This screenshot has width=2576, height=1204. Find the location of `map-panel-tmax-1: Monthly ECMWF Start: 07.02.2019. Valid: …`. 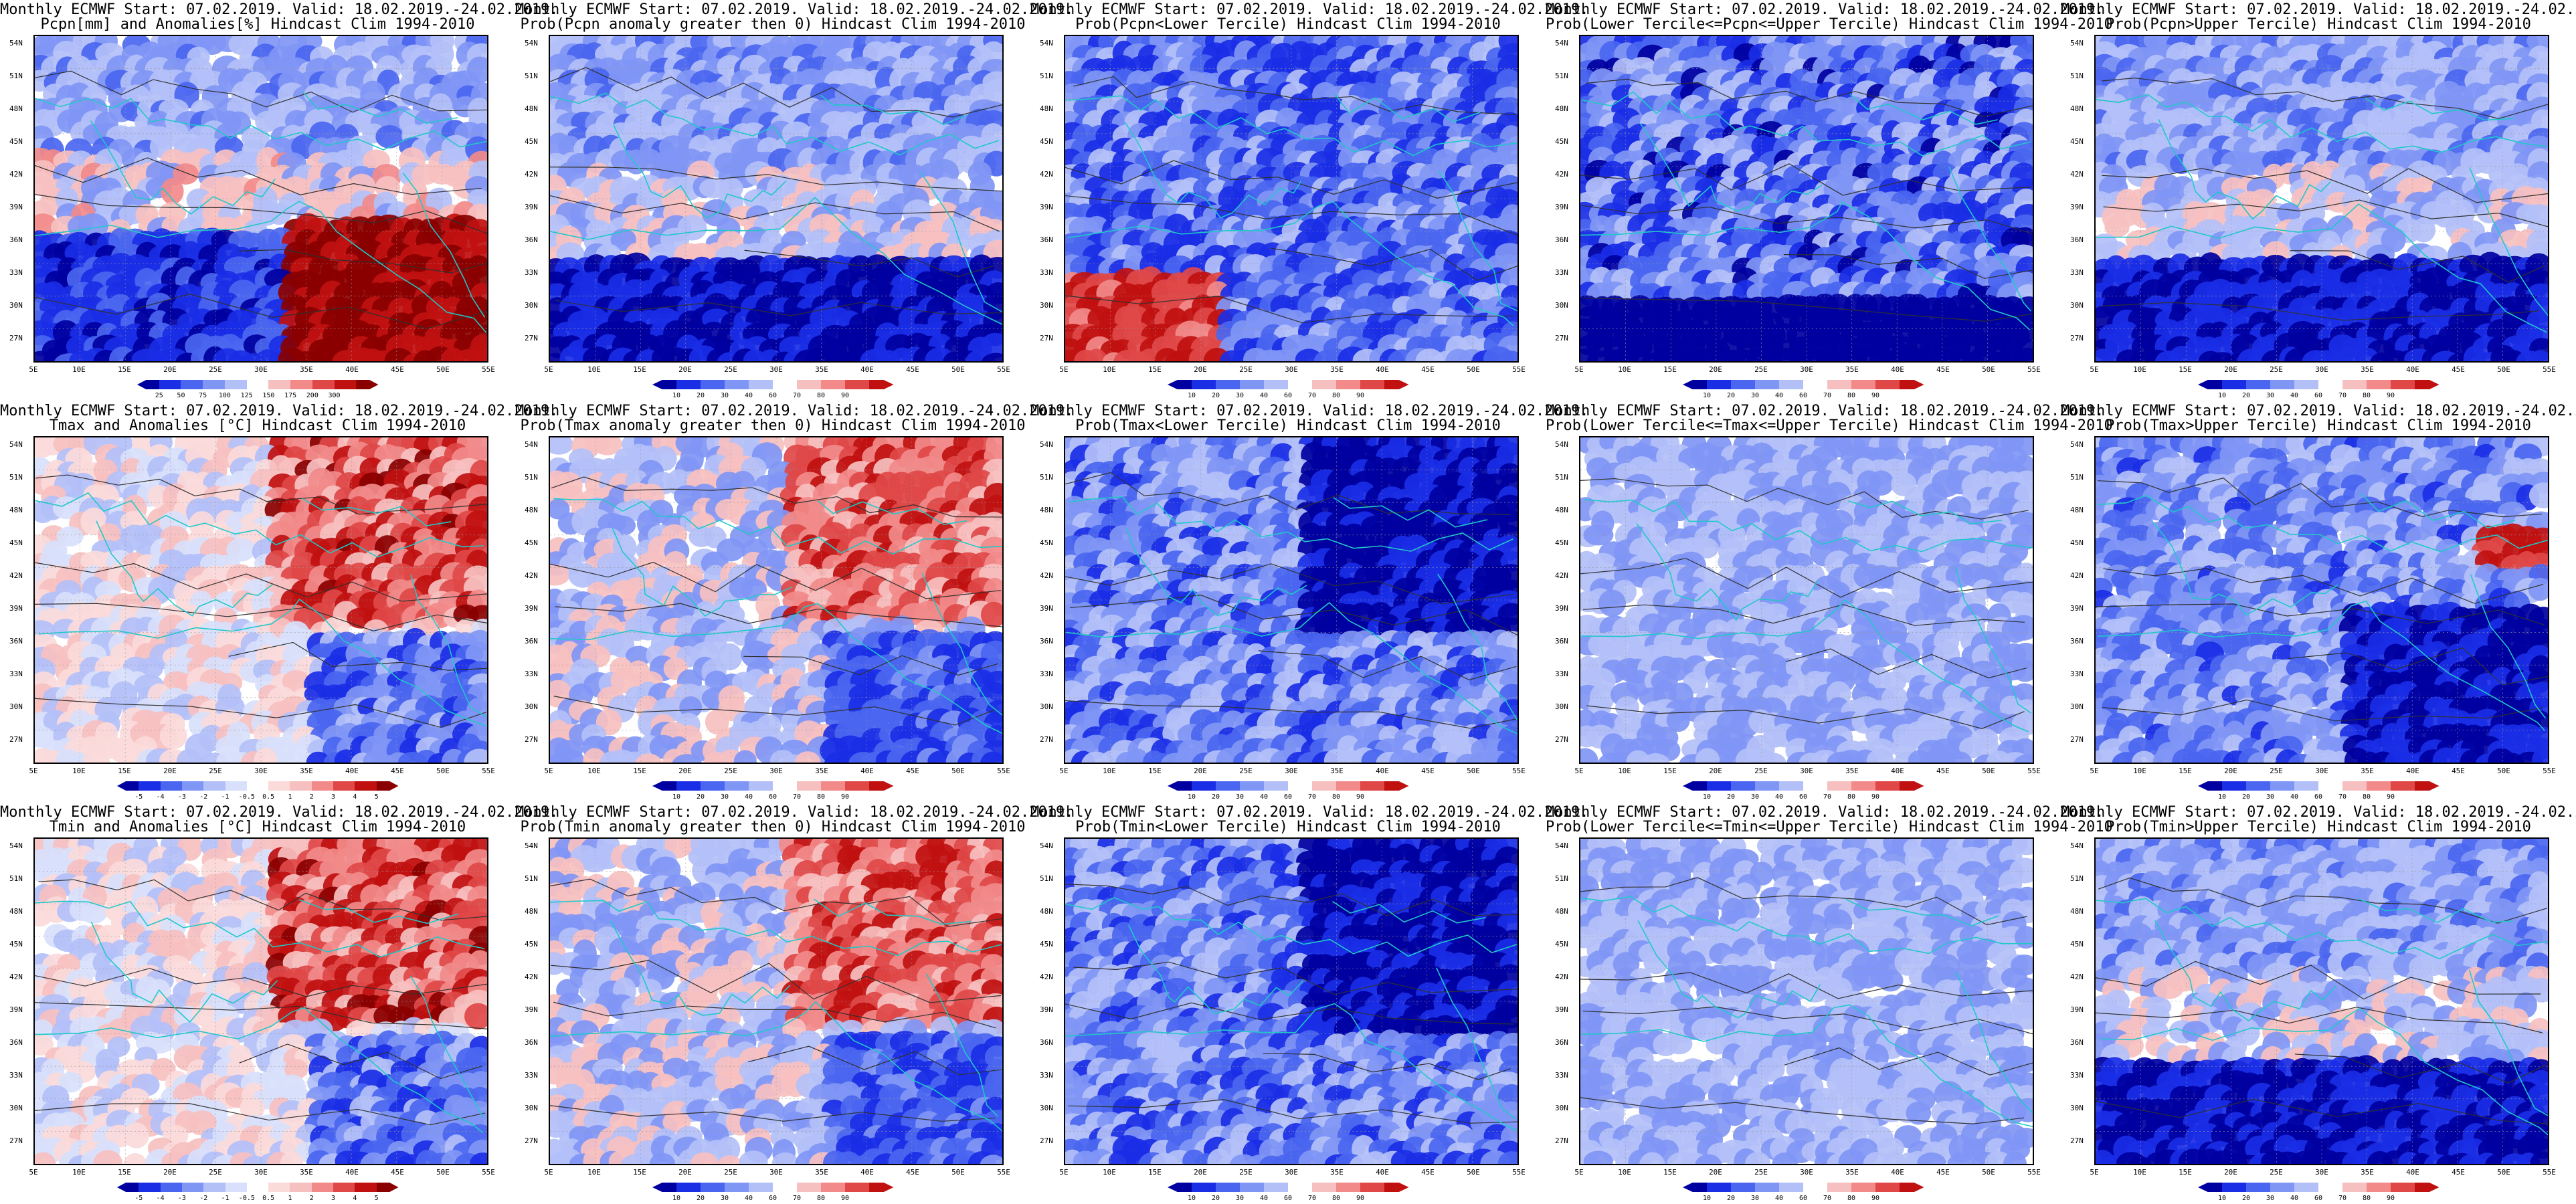

map-panel-tmax-1: Monthly ECMWF Start: 07.02.2019. Valid: … is located at coordinates (279, 602).